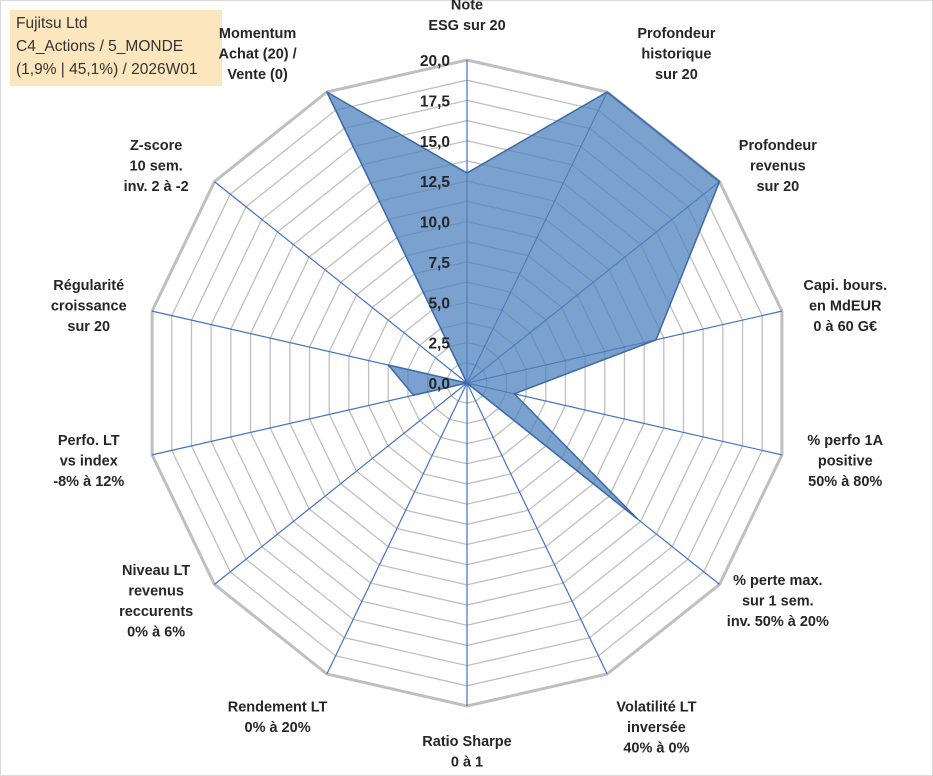 The image size is (933, 776). Describe the element at coordinates (439, 384) in the screenshot. I see `tick-label: 0,0` at that location.